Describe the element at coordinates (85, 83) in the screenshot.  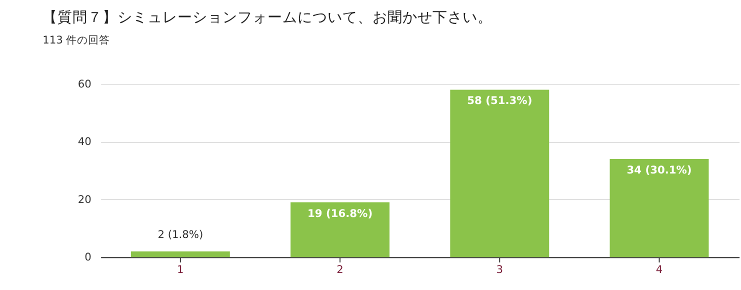
I see `y-tick-label: 60` at that location.